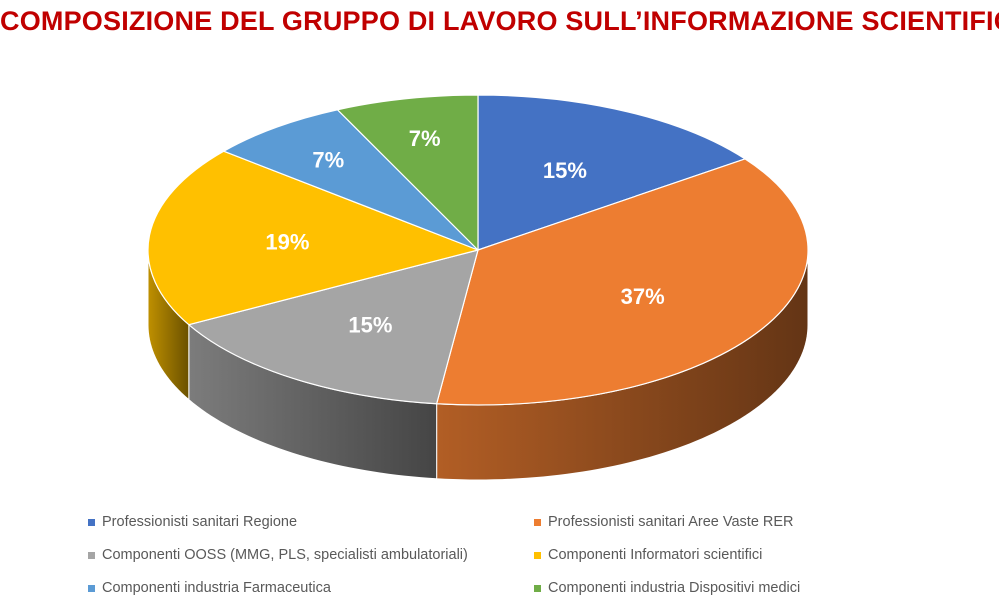 The image size is (999, 616). I want to click on legend-label: Componenti Informatori scientifici, so click(655, 555).